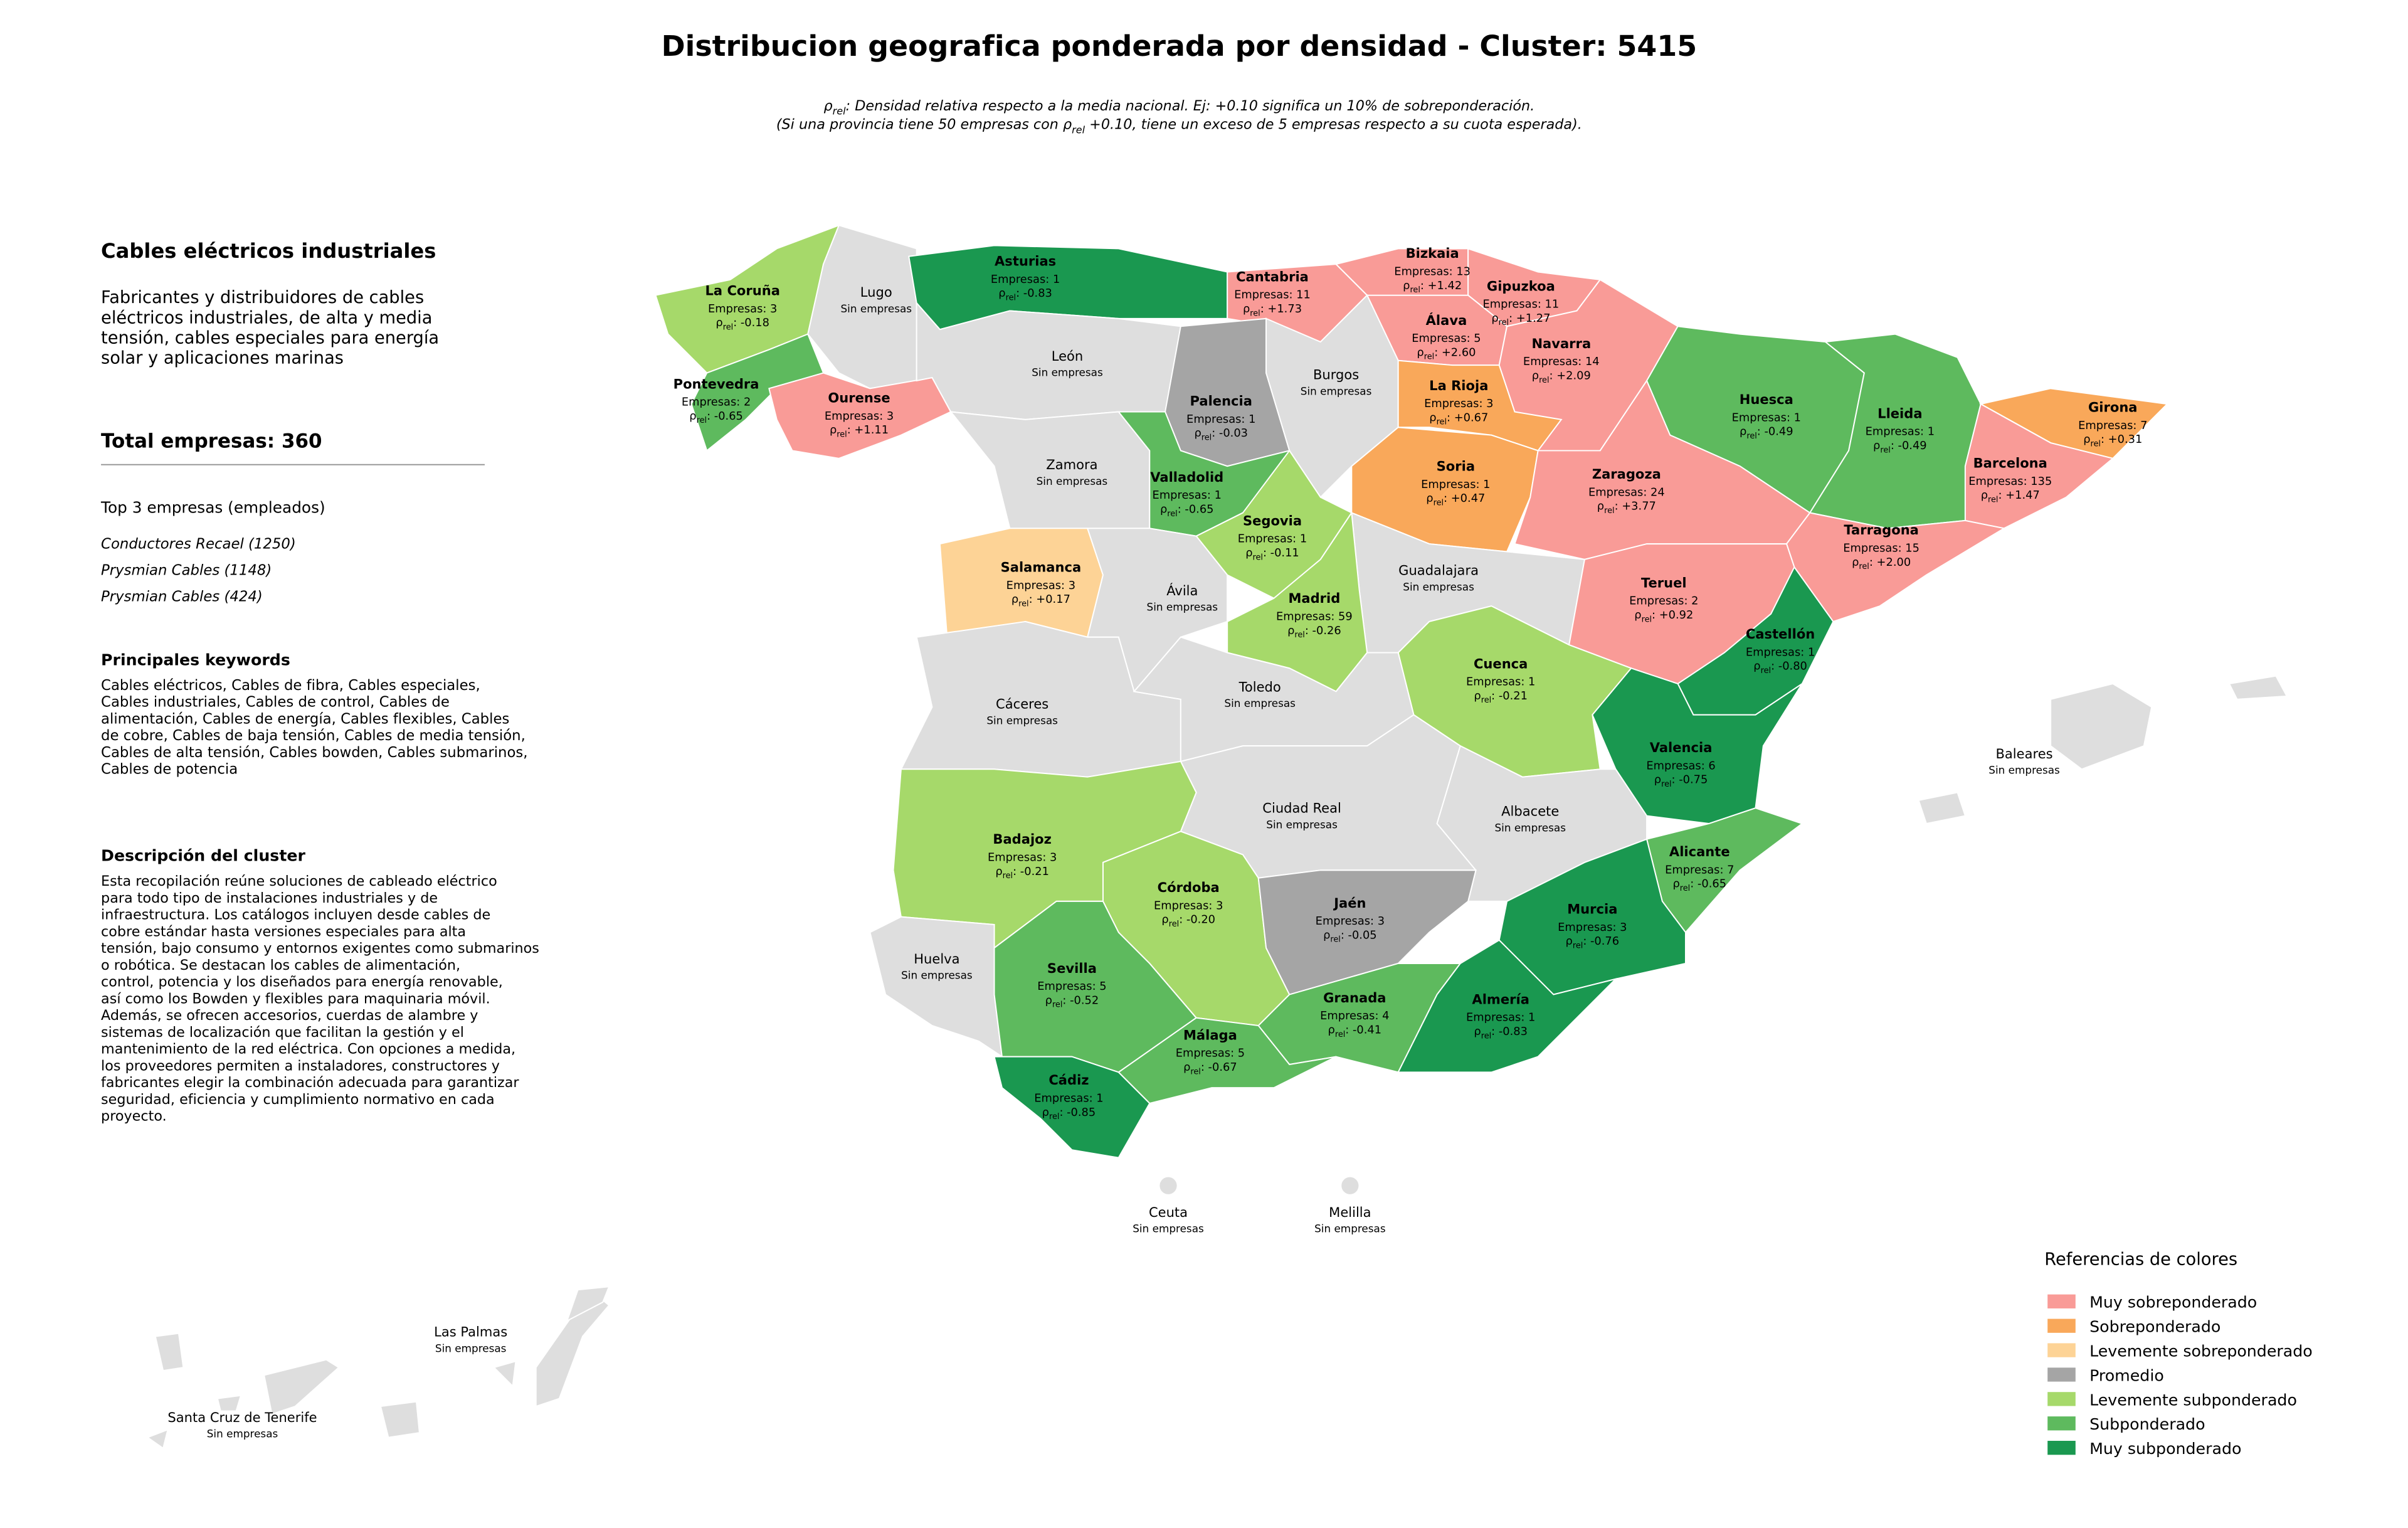  I want to click on company-count: Empresas: 7, so click(2112, 425).